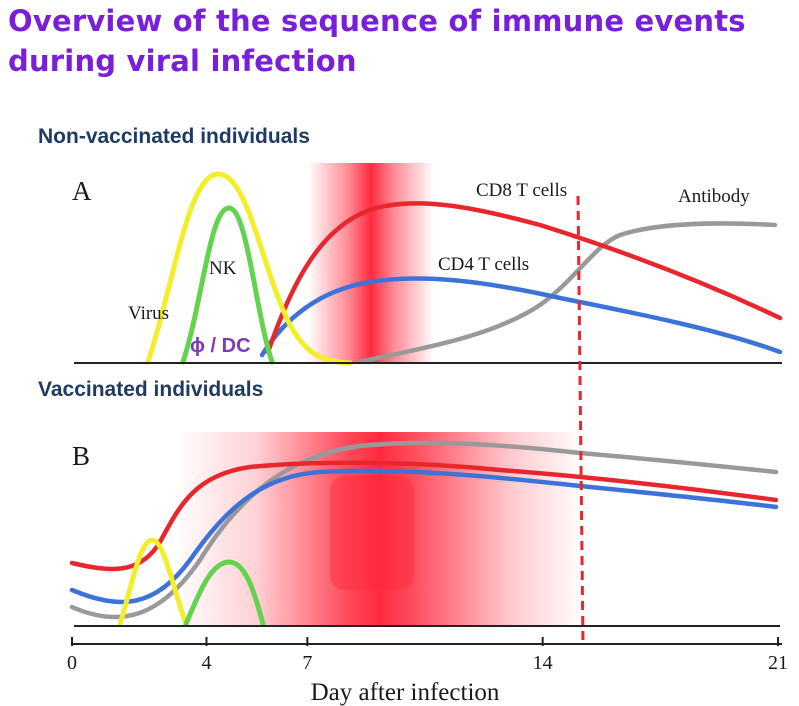 Image resolution: width=799 pixels, height=706 pixels. I want to click on panel-a-virus-curve, so click(249, 268).